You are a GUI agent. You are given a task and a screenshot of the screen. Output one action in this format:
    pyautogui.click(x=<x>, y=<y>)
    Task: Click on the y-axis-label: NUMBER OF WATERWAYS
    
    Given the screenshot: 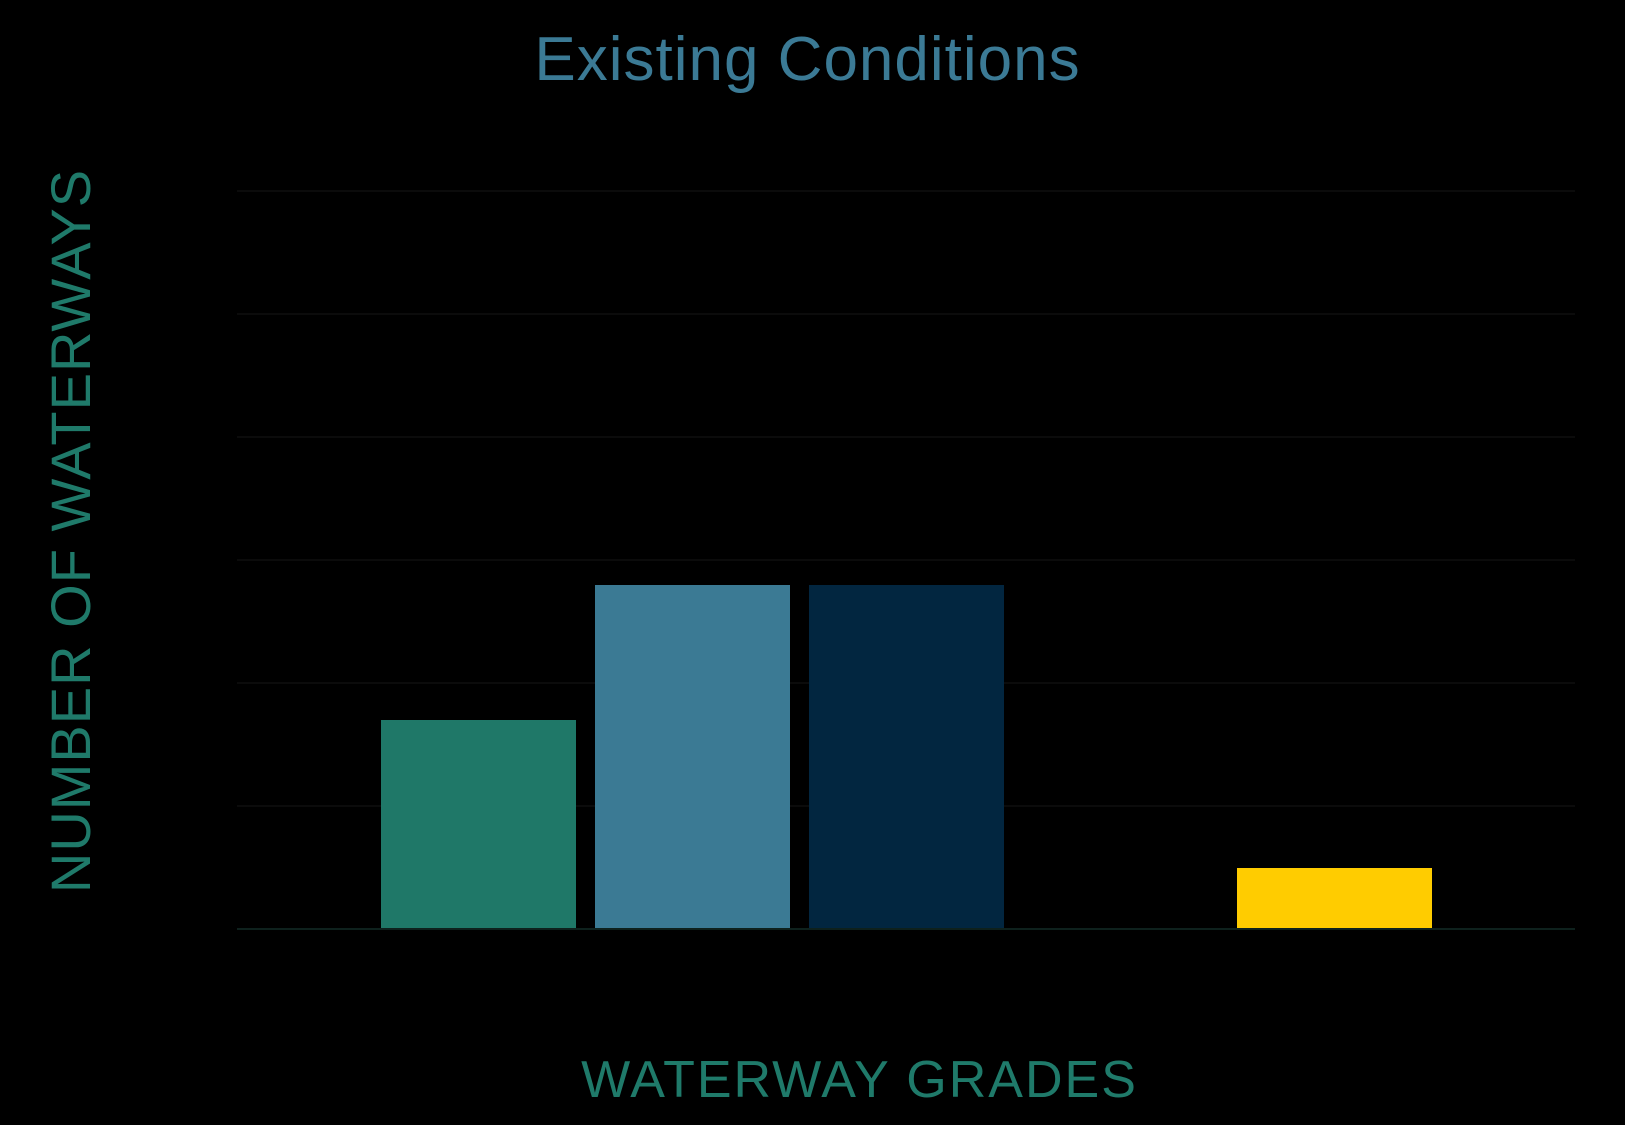 What is the action you would take?
    pyautogui.click(x=70, y=531)
    